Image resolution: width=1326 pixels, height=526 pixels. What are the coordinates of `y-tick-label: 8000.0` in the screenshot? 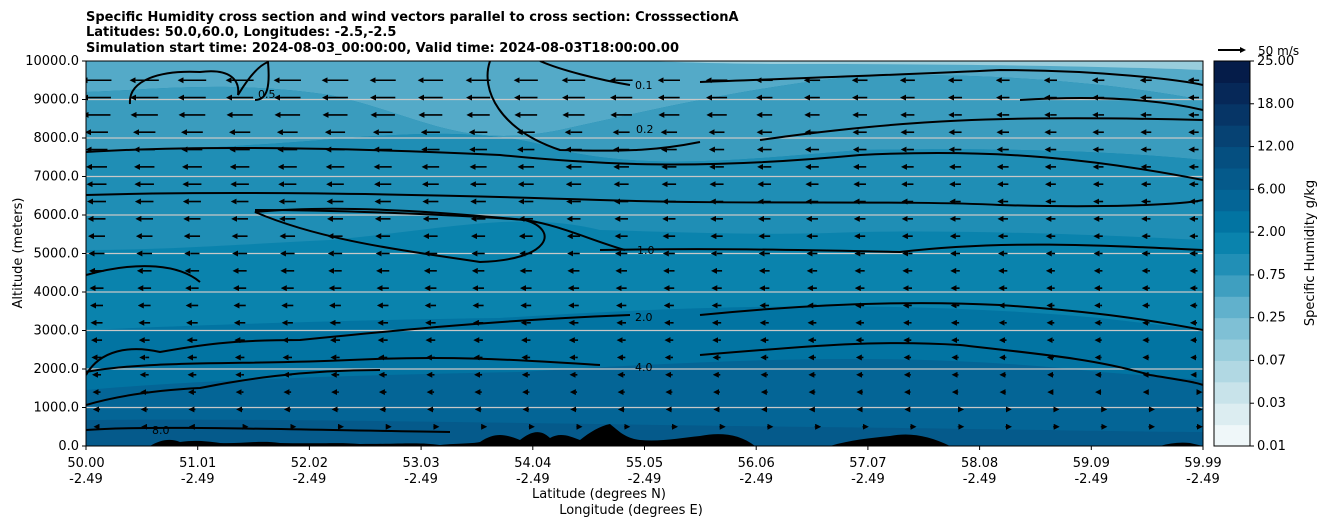 It's located at (57, 138).